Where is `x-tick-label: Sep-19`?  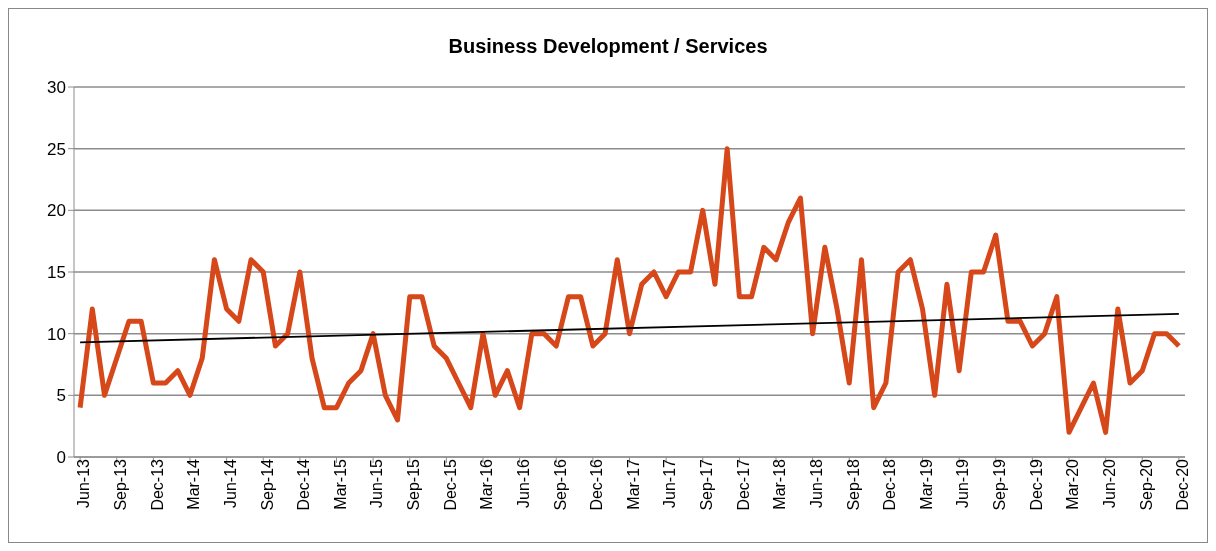 x-tick-label: Sep-19 is located at coordinates (1000, 484).